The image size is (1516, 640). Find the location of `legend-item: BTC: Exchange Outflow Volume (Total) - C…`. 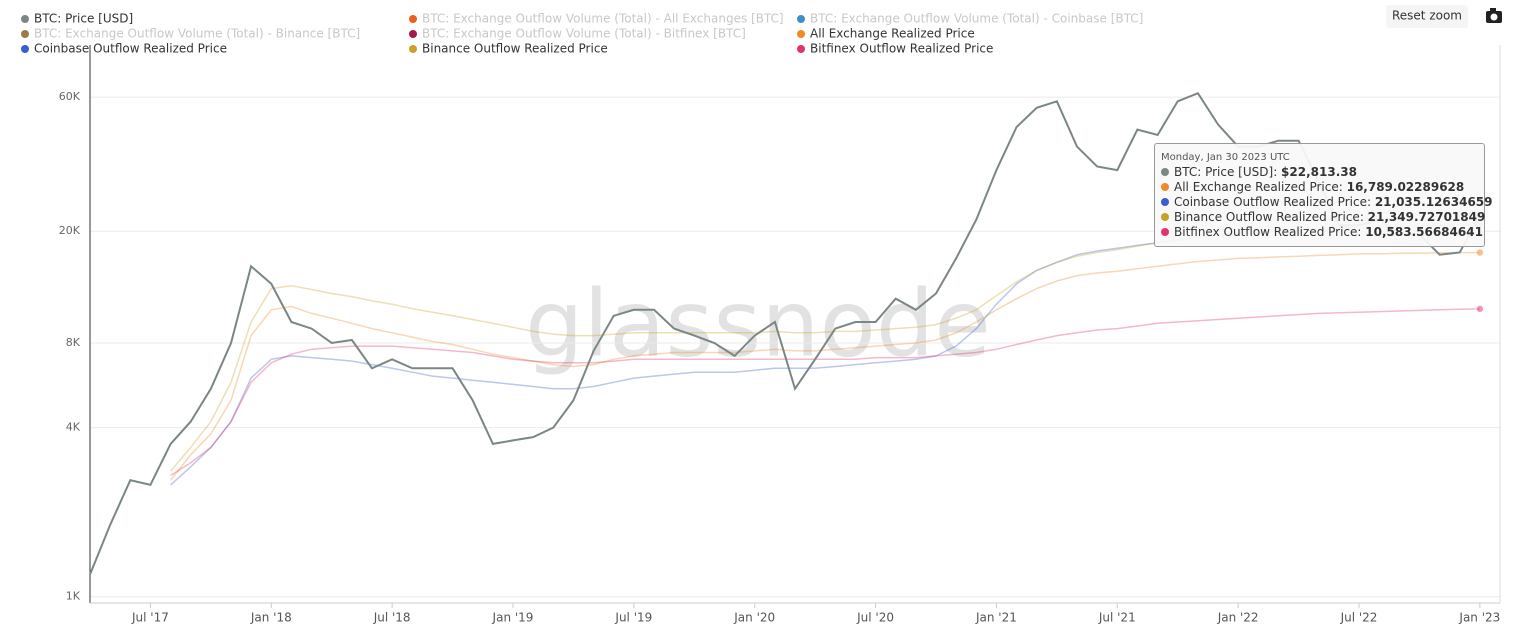

legend-item: BTC: Exchange Outflow Volume (Total) - C… is located at coordinates (970, 19).